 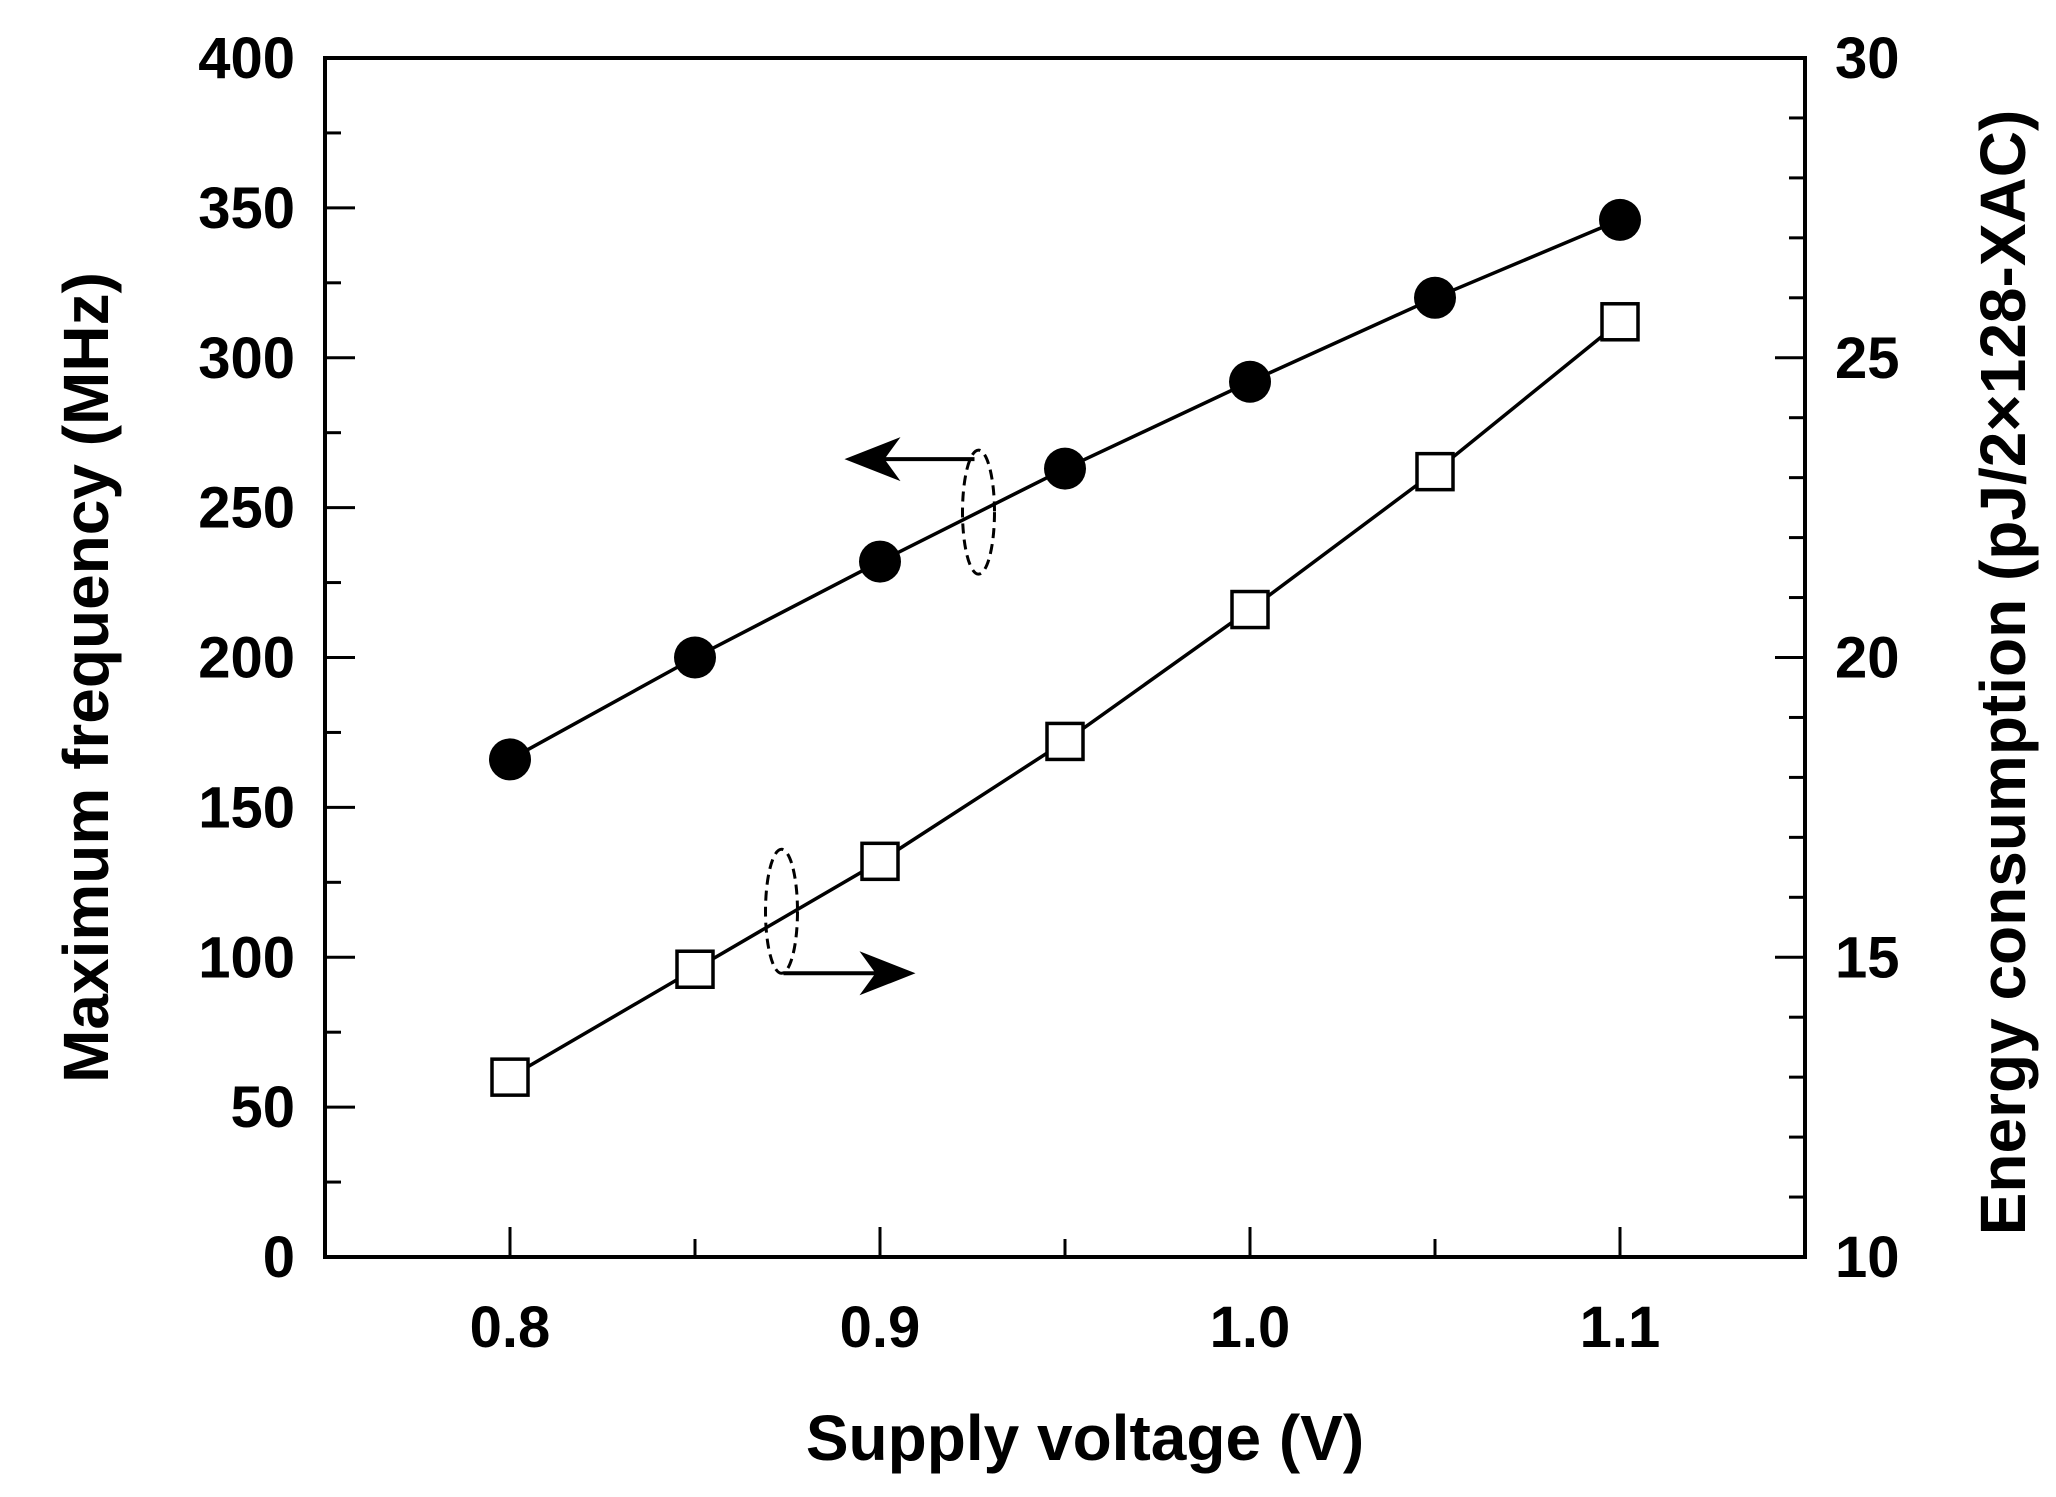 I want to click on x-tick-label: 0.8, so click(x=510, y=1327).